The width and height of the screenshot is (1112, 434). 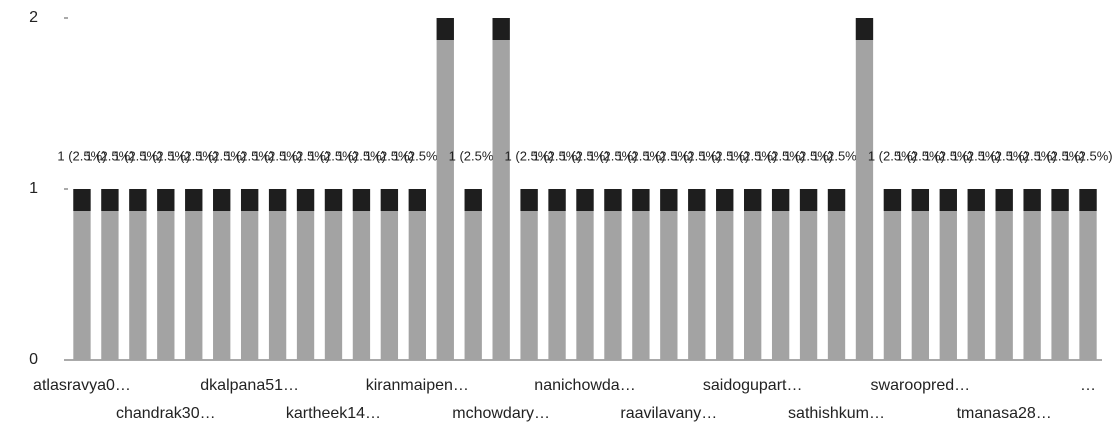 What do you see at coordinates (33, 17) in the screenshot?
I see `y-tick-label: 2` at bounding box center [33, 17].